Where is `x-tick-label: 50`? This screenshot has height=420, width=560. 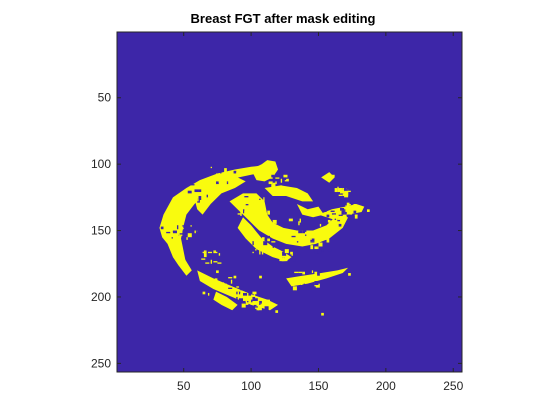 x-tick-label: 50 is located at coordinates (184, 386).